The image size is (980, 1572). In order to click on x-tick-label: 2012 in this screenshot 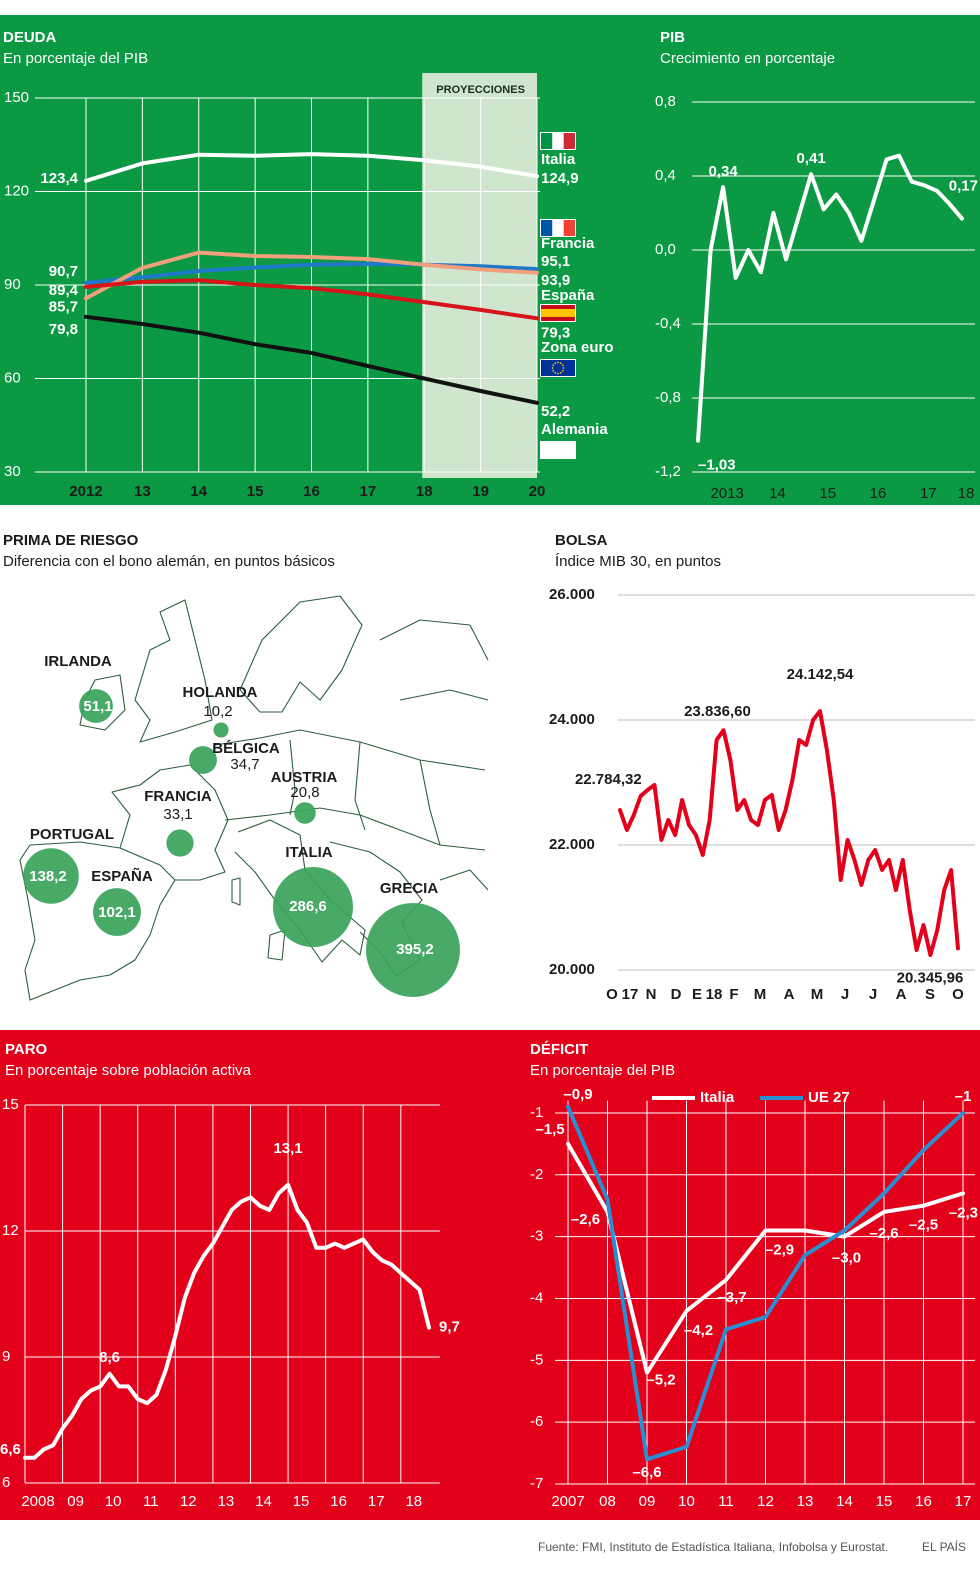, I will do `click(85, 491)`.